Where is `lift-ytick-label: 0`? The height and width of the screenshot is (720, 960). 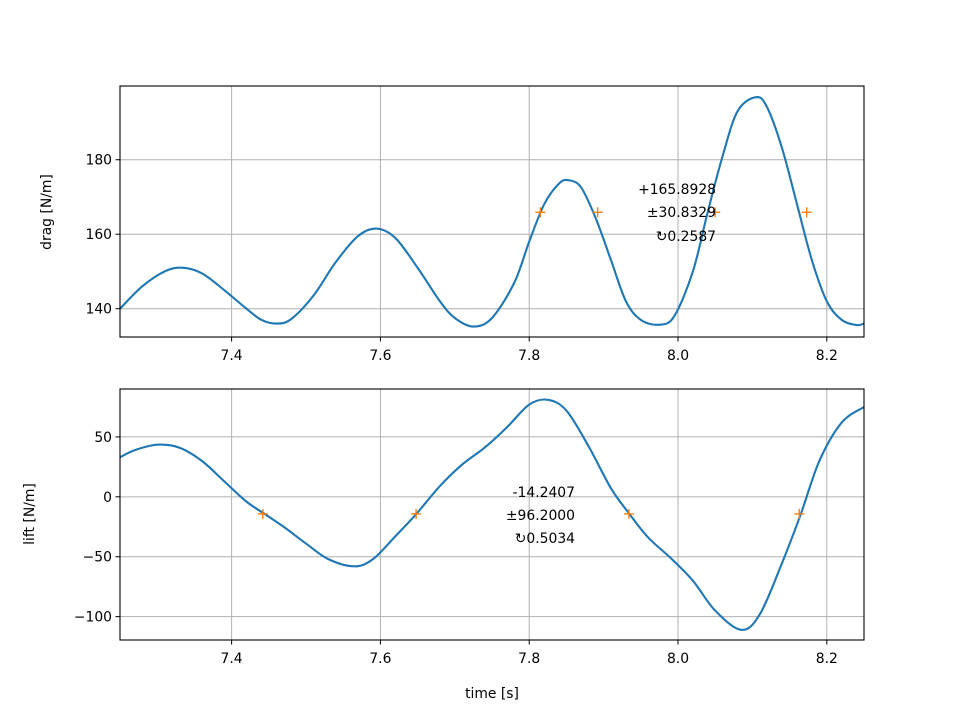 lift-ytick-label: 0 is located at coordinates (107, 498).